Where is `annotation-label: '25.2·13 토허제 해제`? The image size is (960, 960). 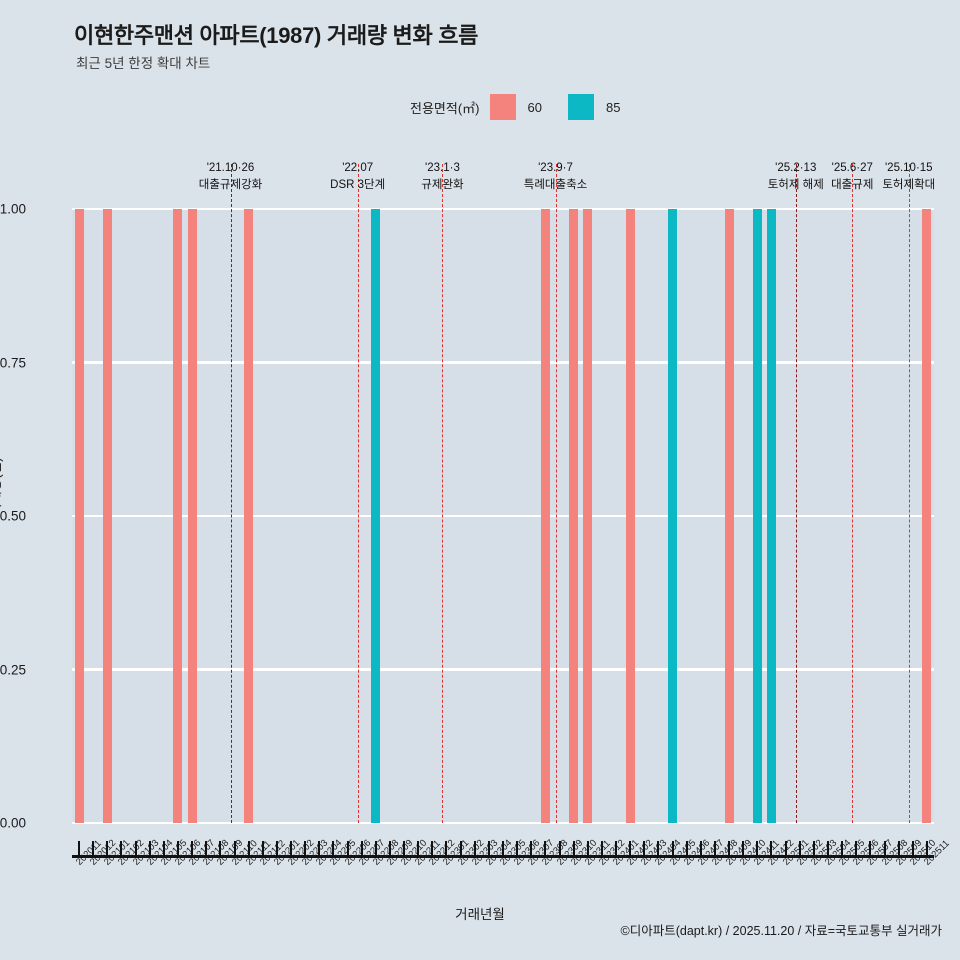 annotation-label: '25.2·13 토허제 해제 is located at coordinates (796, 177).